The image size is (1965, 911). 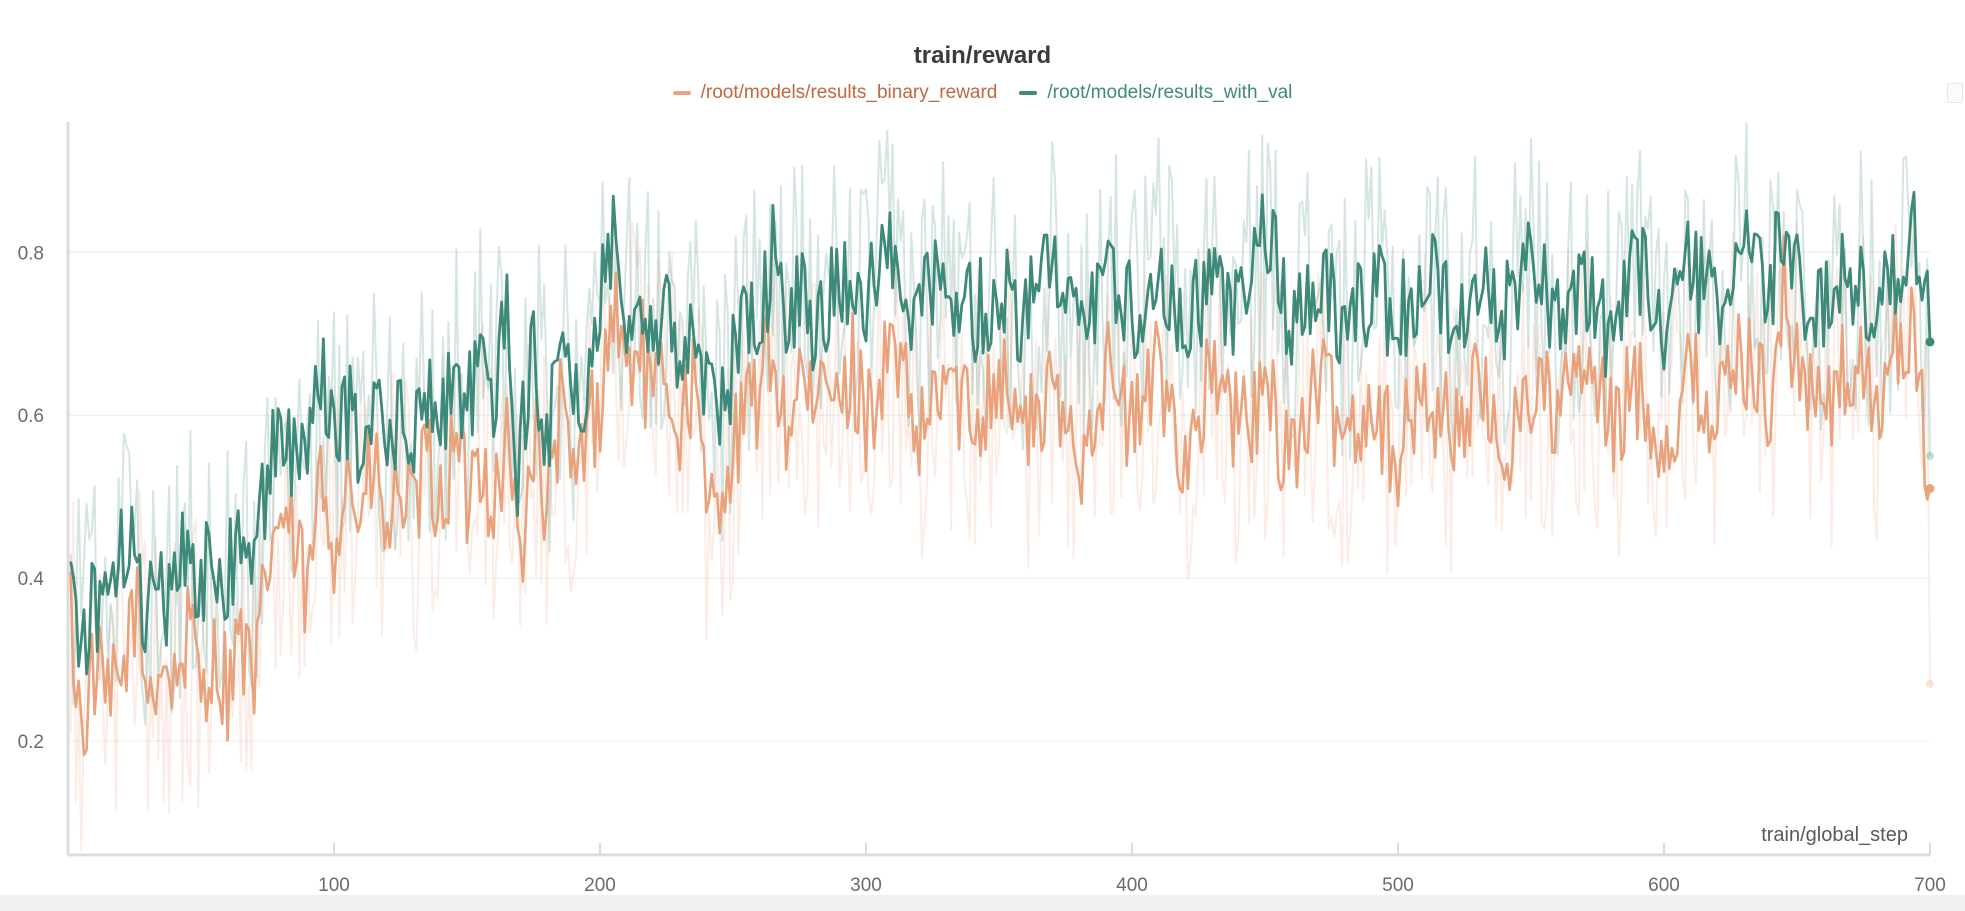 I want to click on legend-label-binary-reward: /root/models/results_binary_reward, so click(x=849, y=92).